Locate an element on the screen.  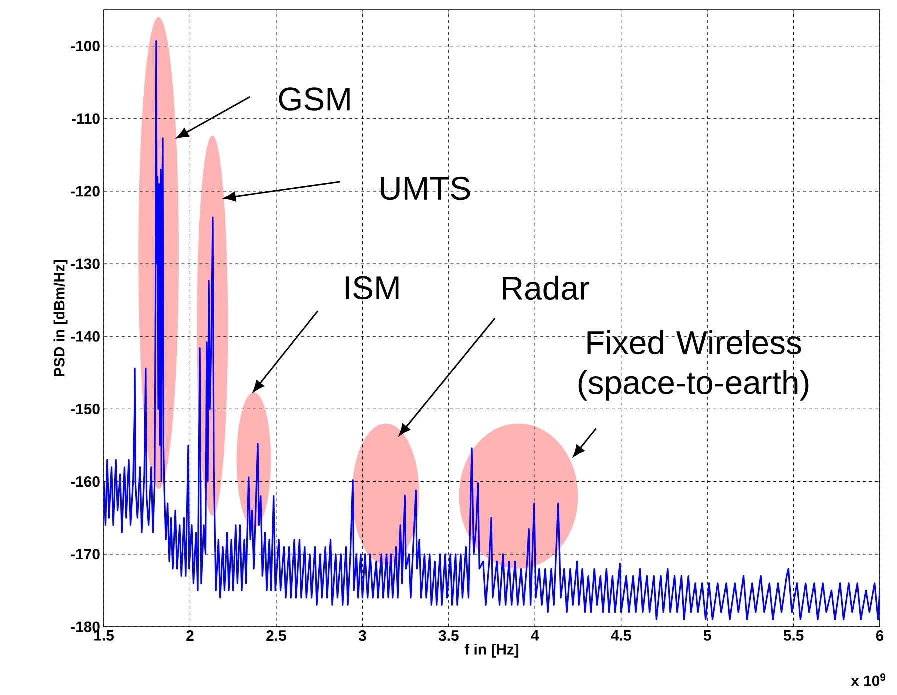
x-tick-label: 5.5 is located at coordinates (794, 635).